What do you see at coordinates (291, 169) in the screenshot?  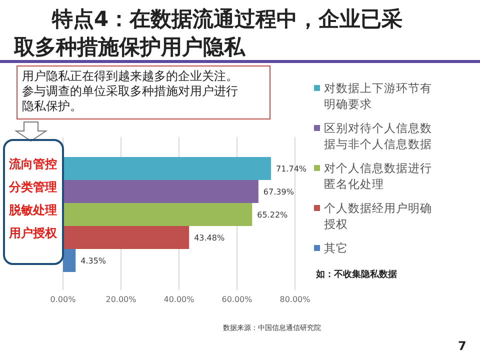 I see `data-label: 71.74%` at bounding box center [291, 169].